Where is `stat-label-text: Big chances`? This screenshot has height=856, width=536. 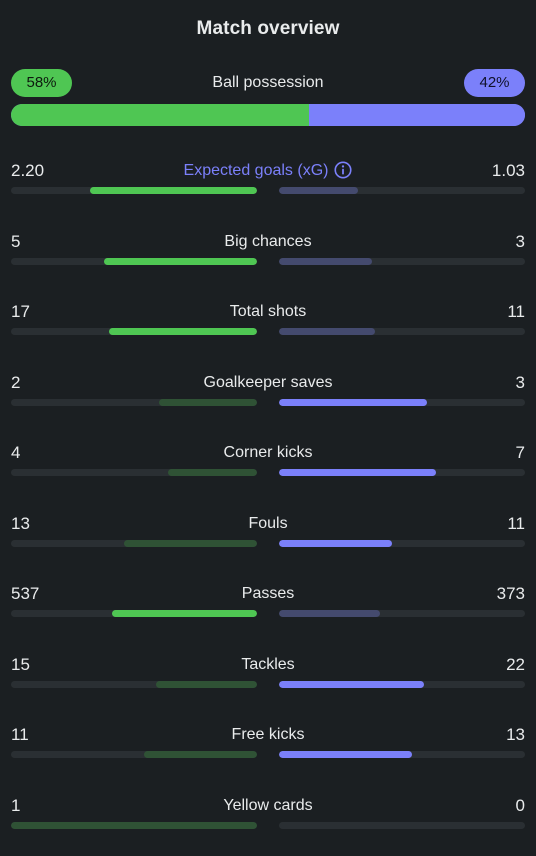 stat-label-text: Big chances is located at coordinates (268, 241).